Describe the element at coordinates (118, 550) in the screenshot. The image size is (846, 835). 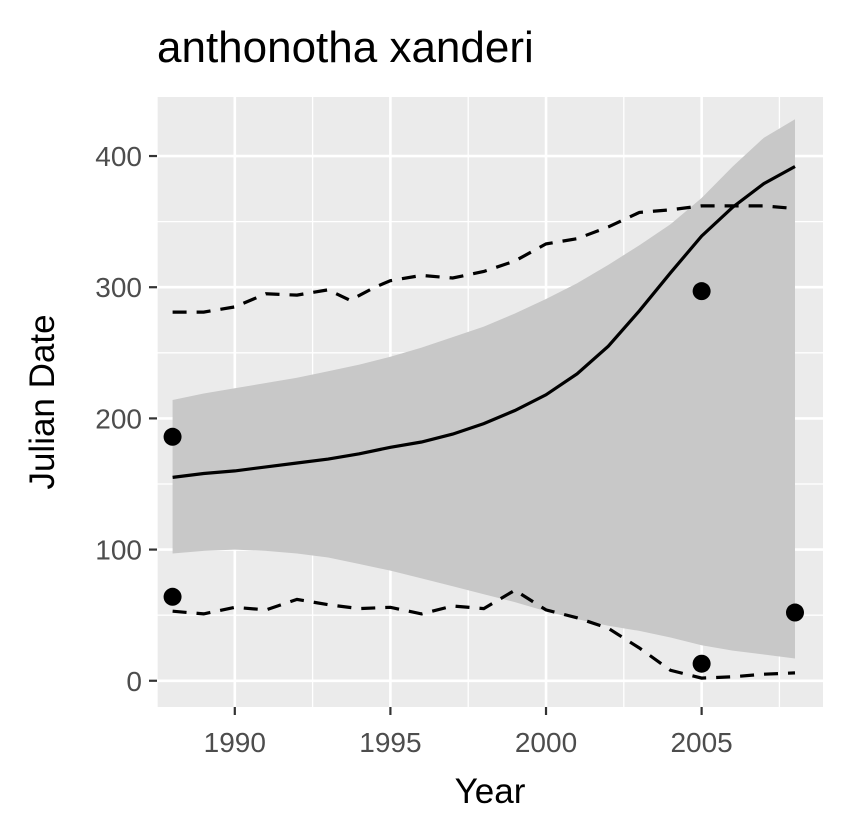
I see `y-tick-label: 100` at that location.